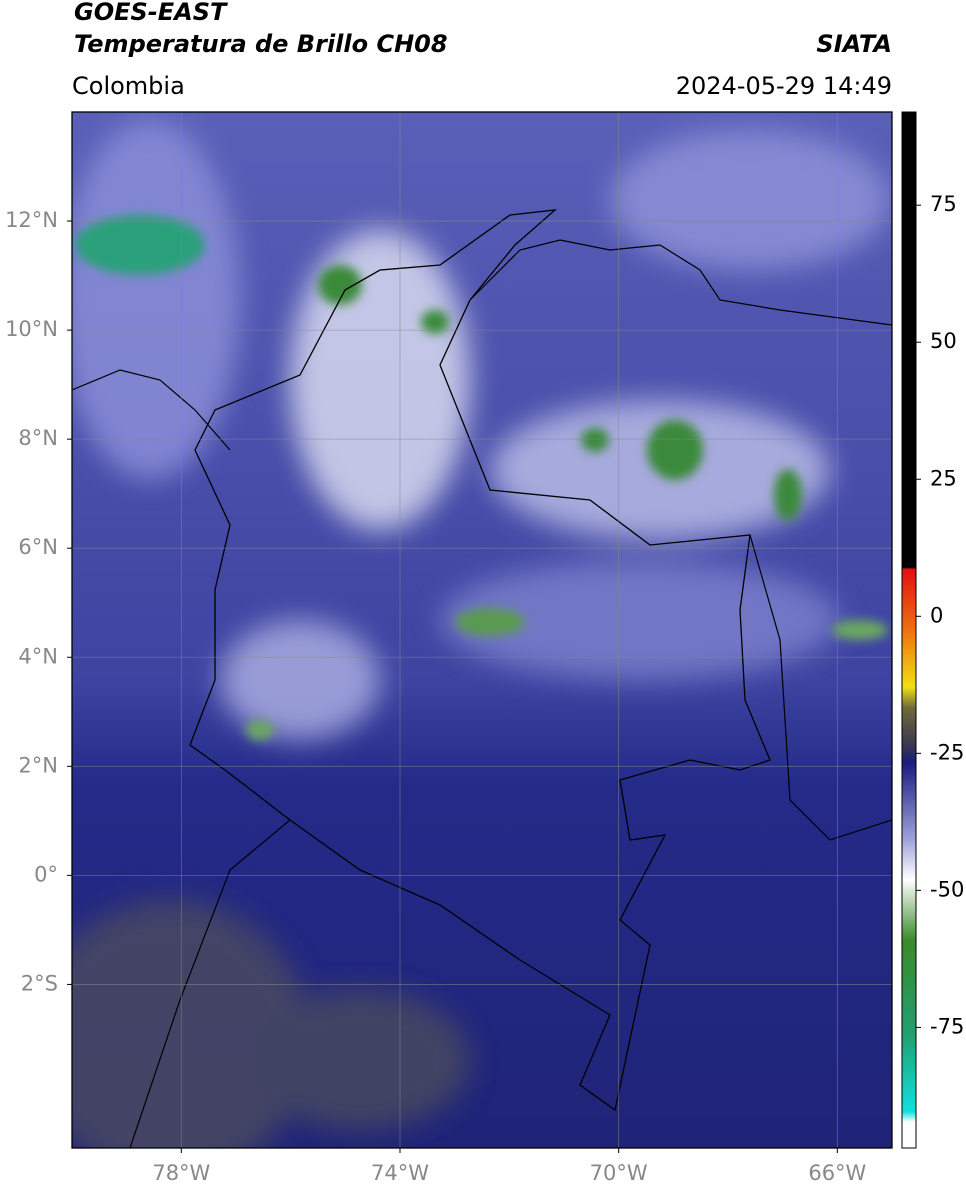 This screenshot has height=1190, width=966. I want to click on colorbar-tick-label: 25, so click(943, 478).